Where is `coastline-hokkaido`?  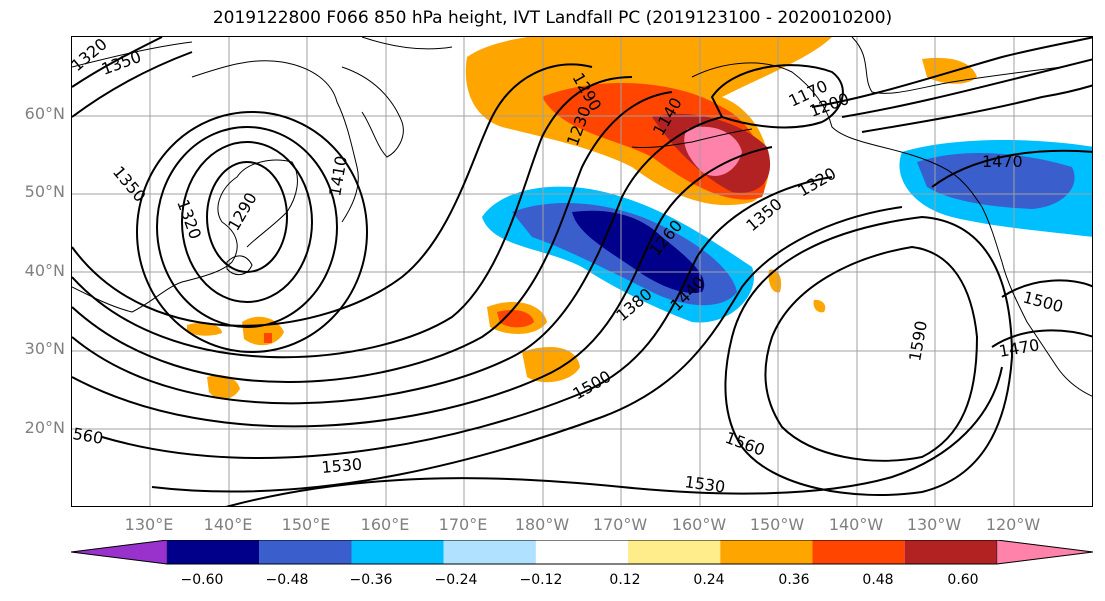 coastline-hokkaido is located at coordinates (239, 265).